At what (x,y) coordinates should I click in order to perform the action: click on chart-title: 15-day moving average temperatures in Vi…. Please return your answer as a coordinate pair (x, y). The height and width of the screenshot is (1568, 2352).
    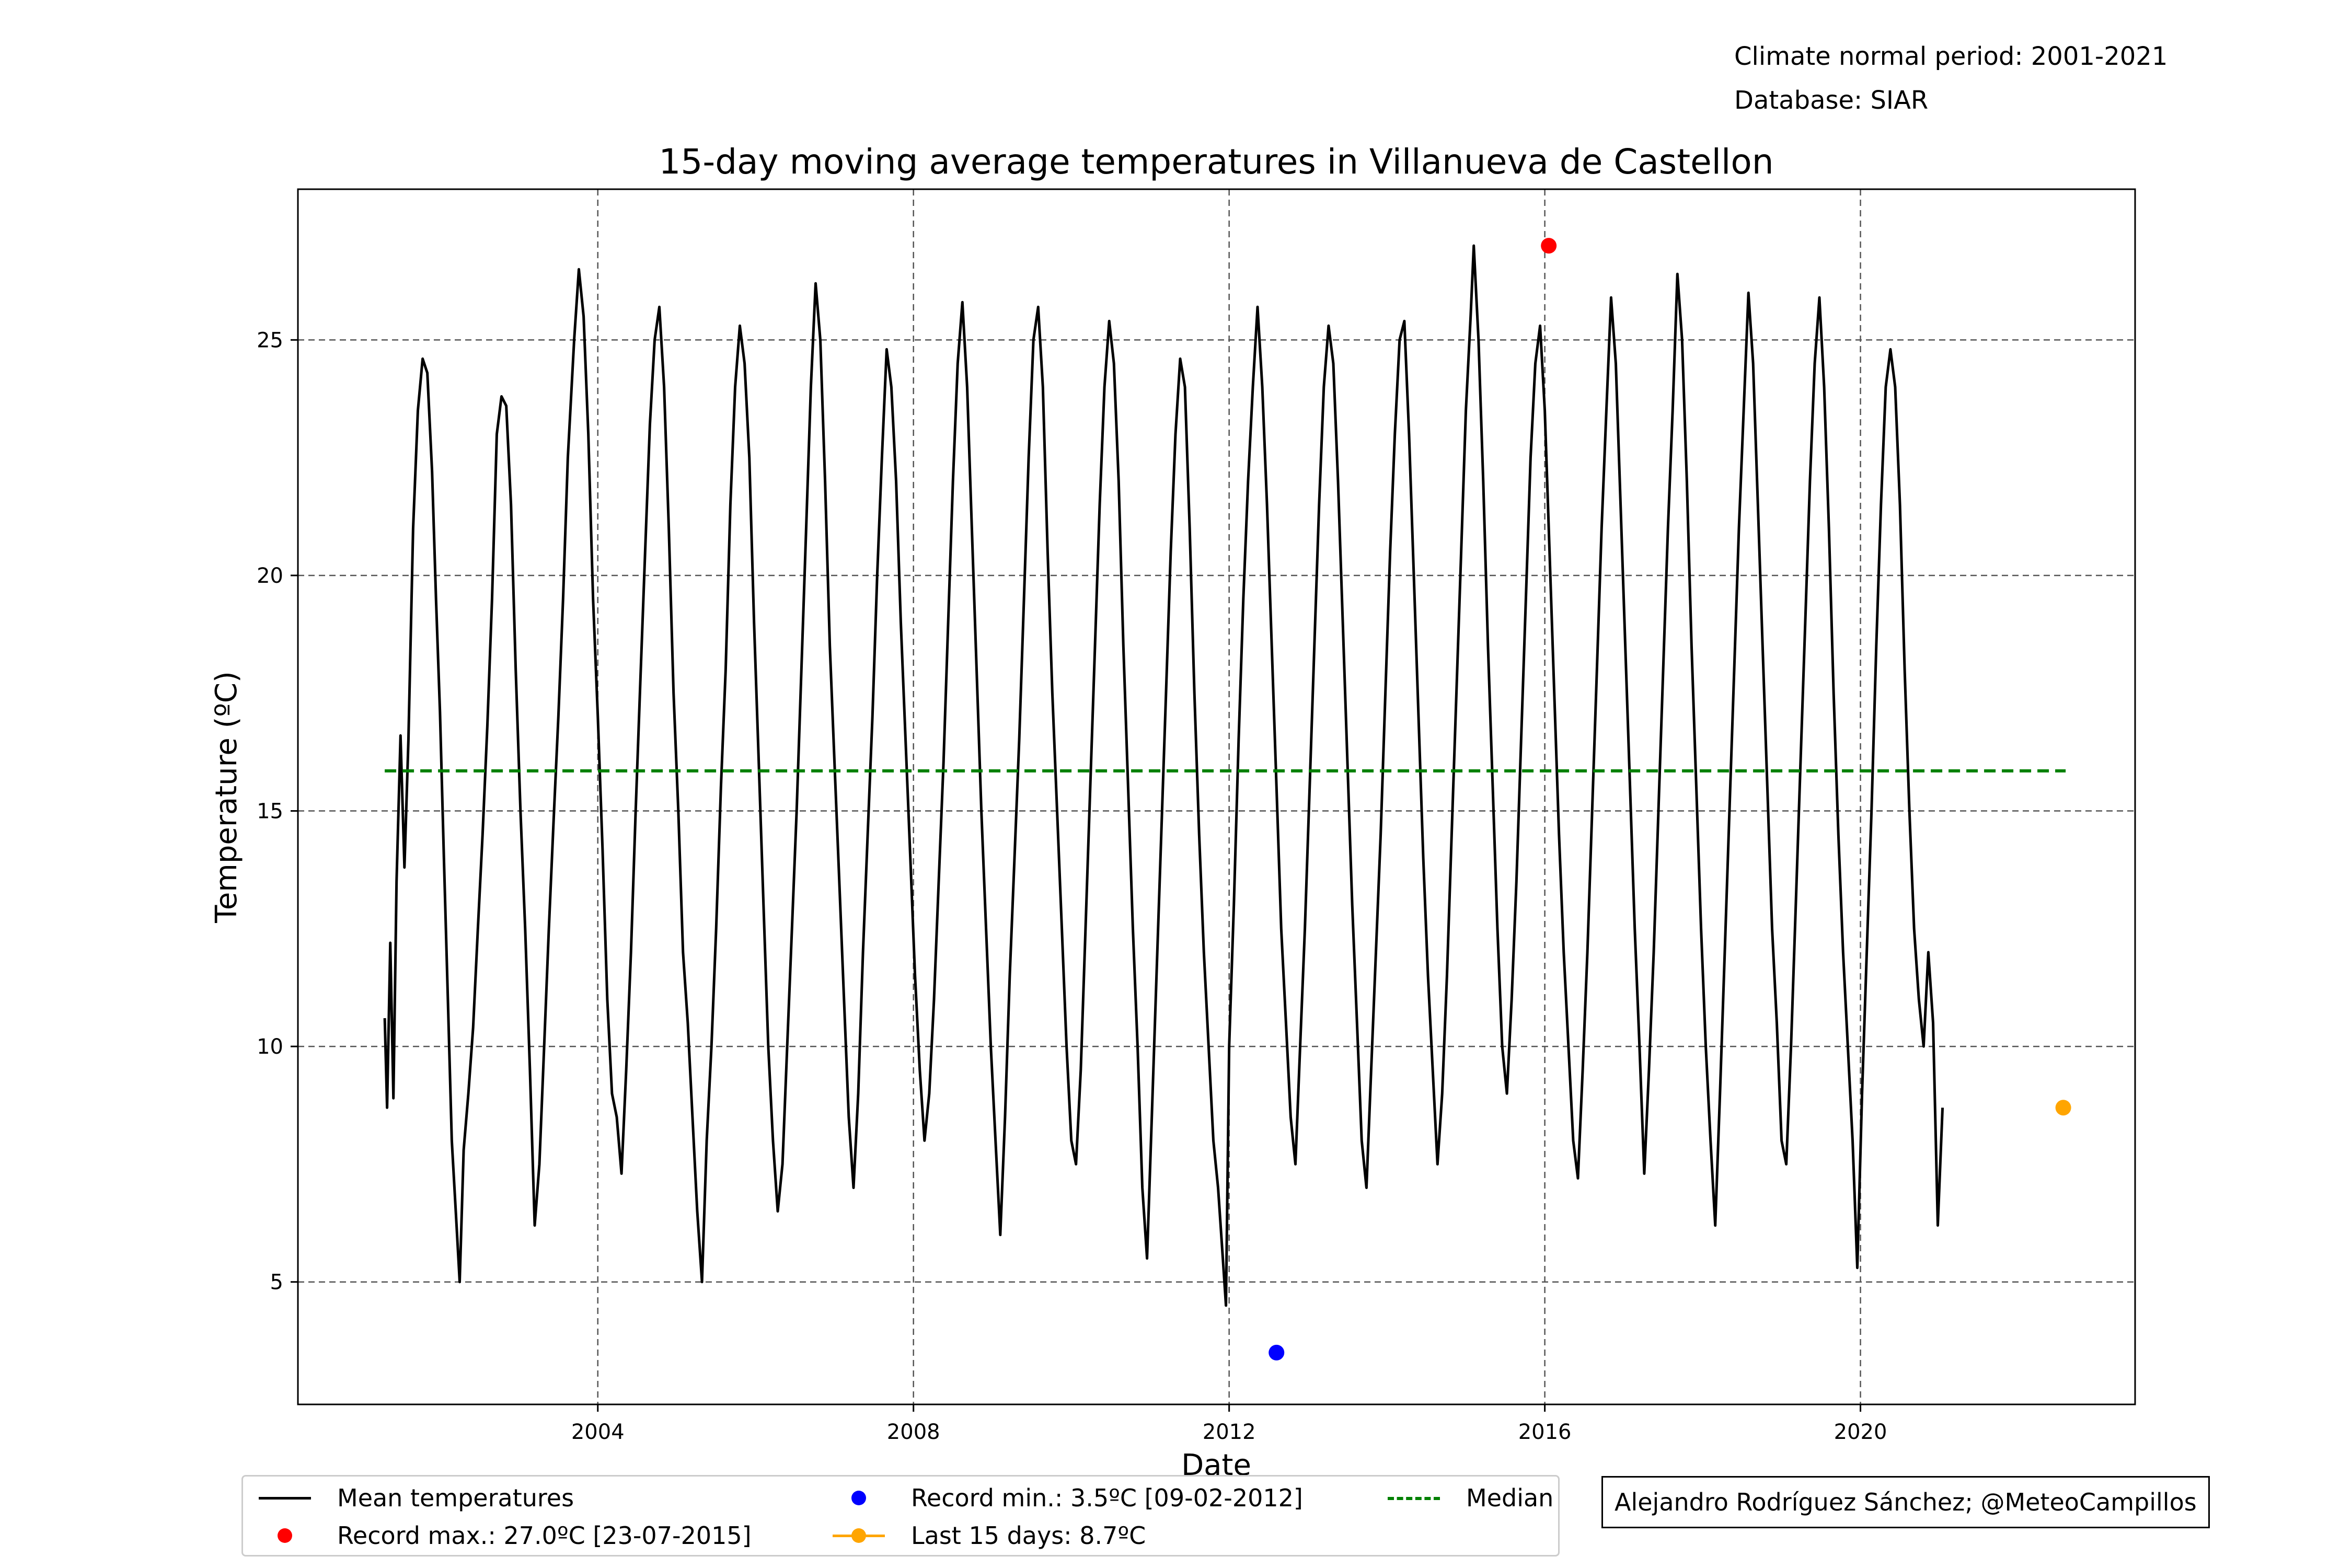
    Looking at the image, I should click on (1216, 162).